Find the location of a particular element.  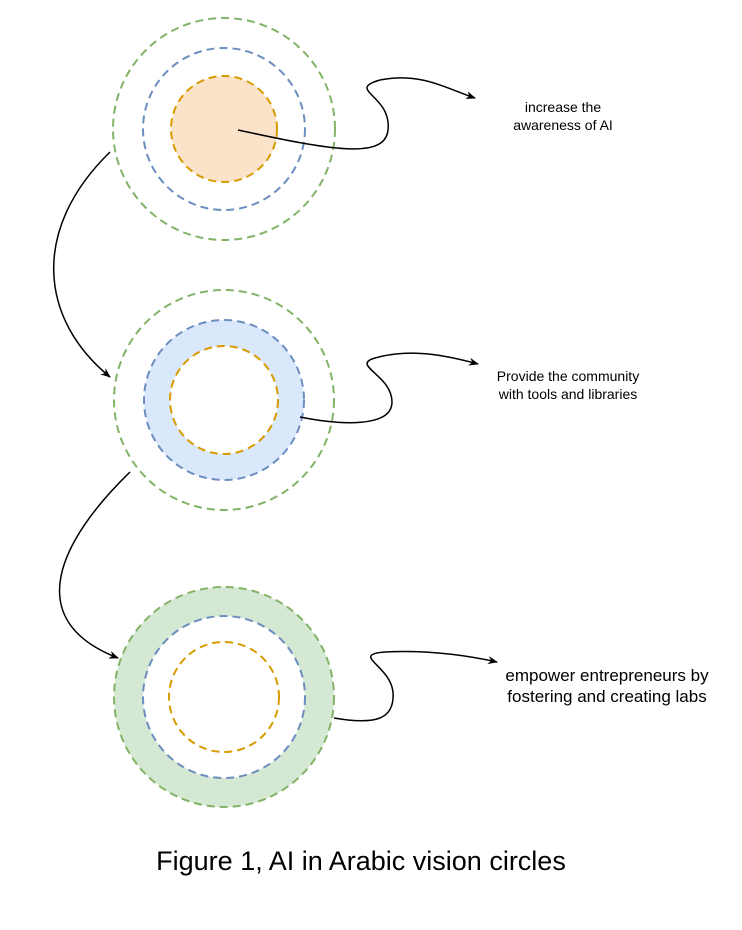

level-2-outer-ring is located at coordinates (224, 400).